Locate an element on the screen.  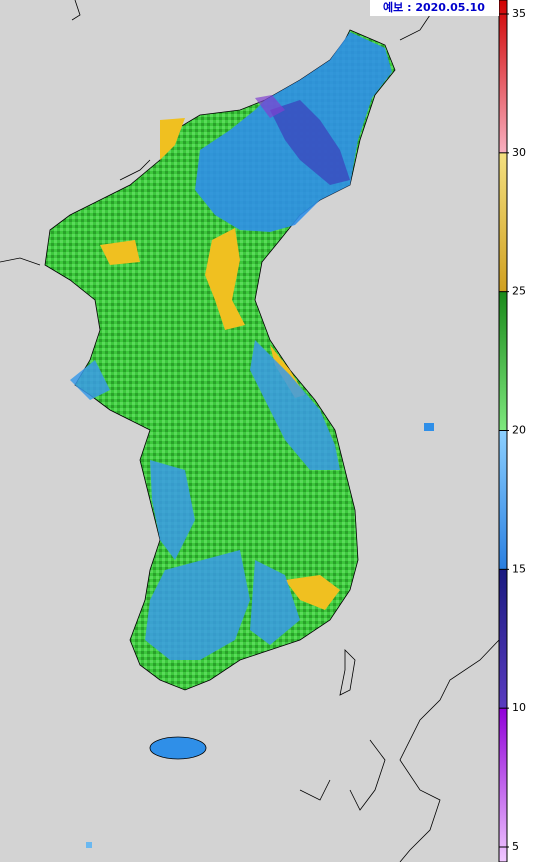
colorbar-border is located at coordinates (503, 431).